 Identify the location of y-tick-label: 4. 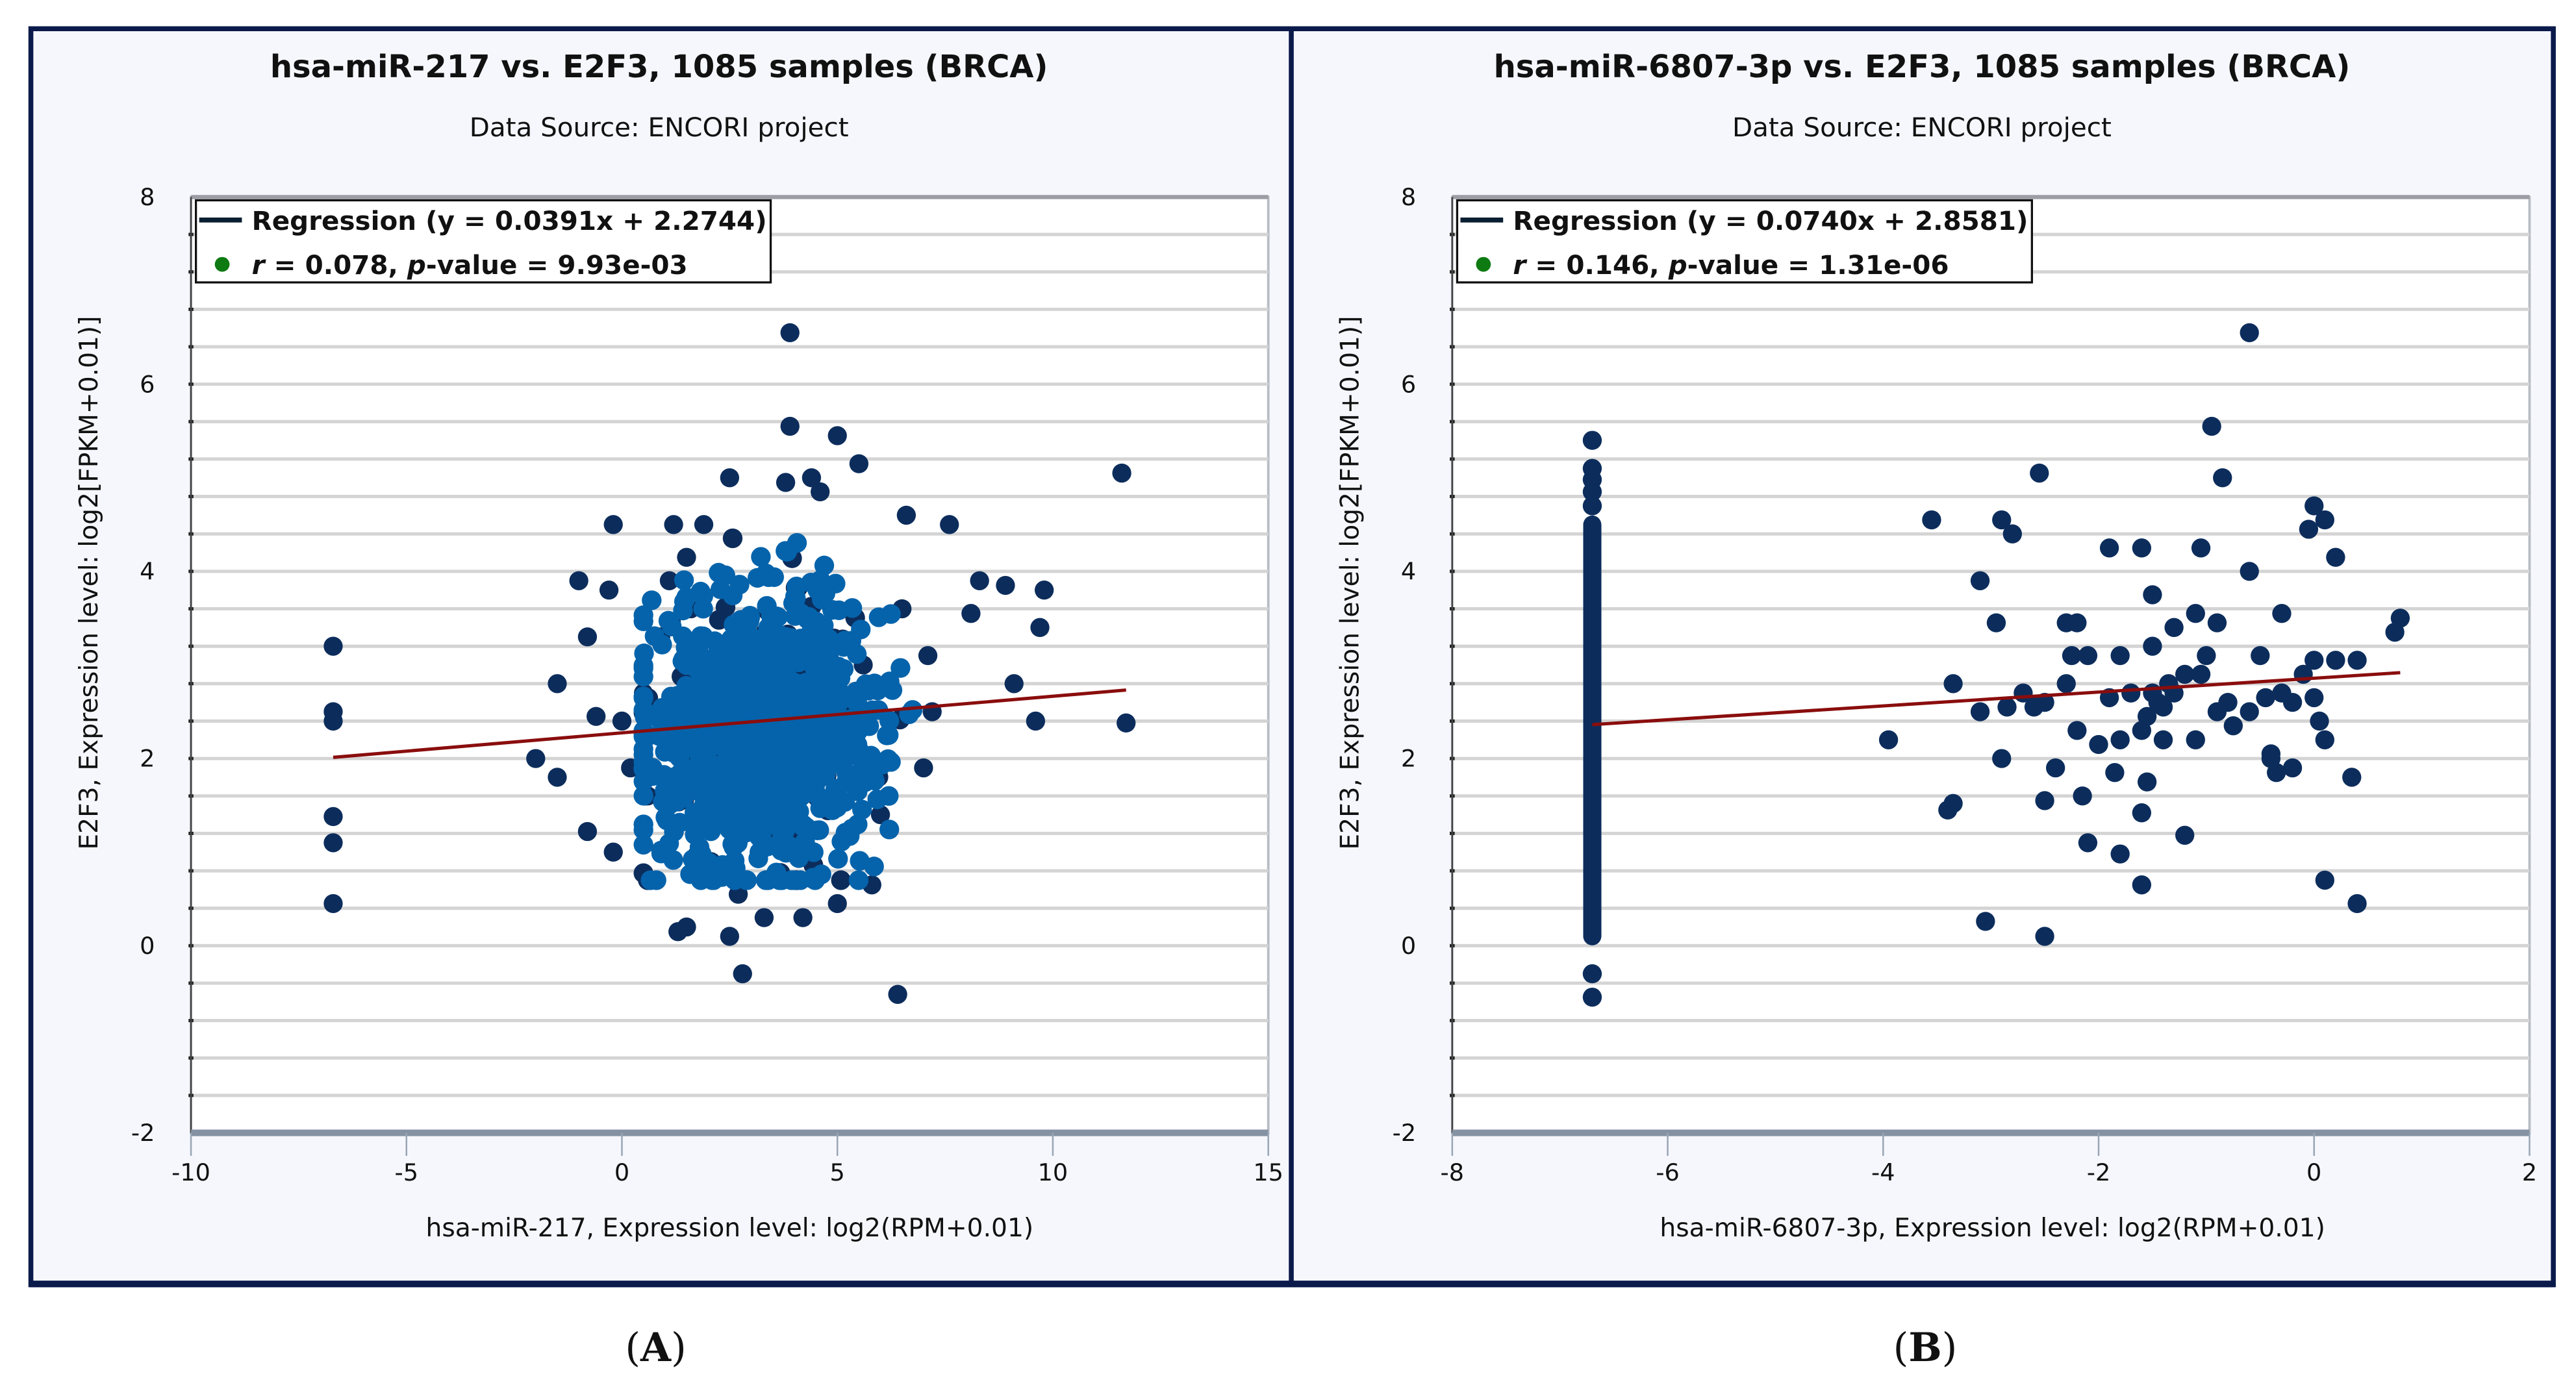
(1409, 572).